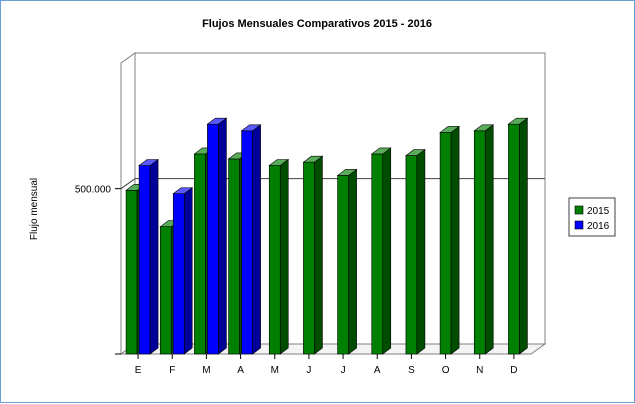 This screenshot has height=404, width=635. Describe the element at coordinates (93, 190) in the screenshot. I see `y-tick-label: 500.000` at that location.